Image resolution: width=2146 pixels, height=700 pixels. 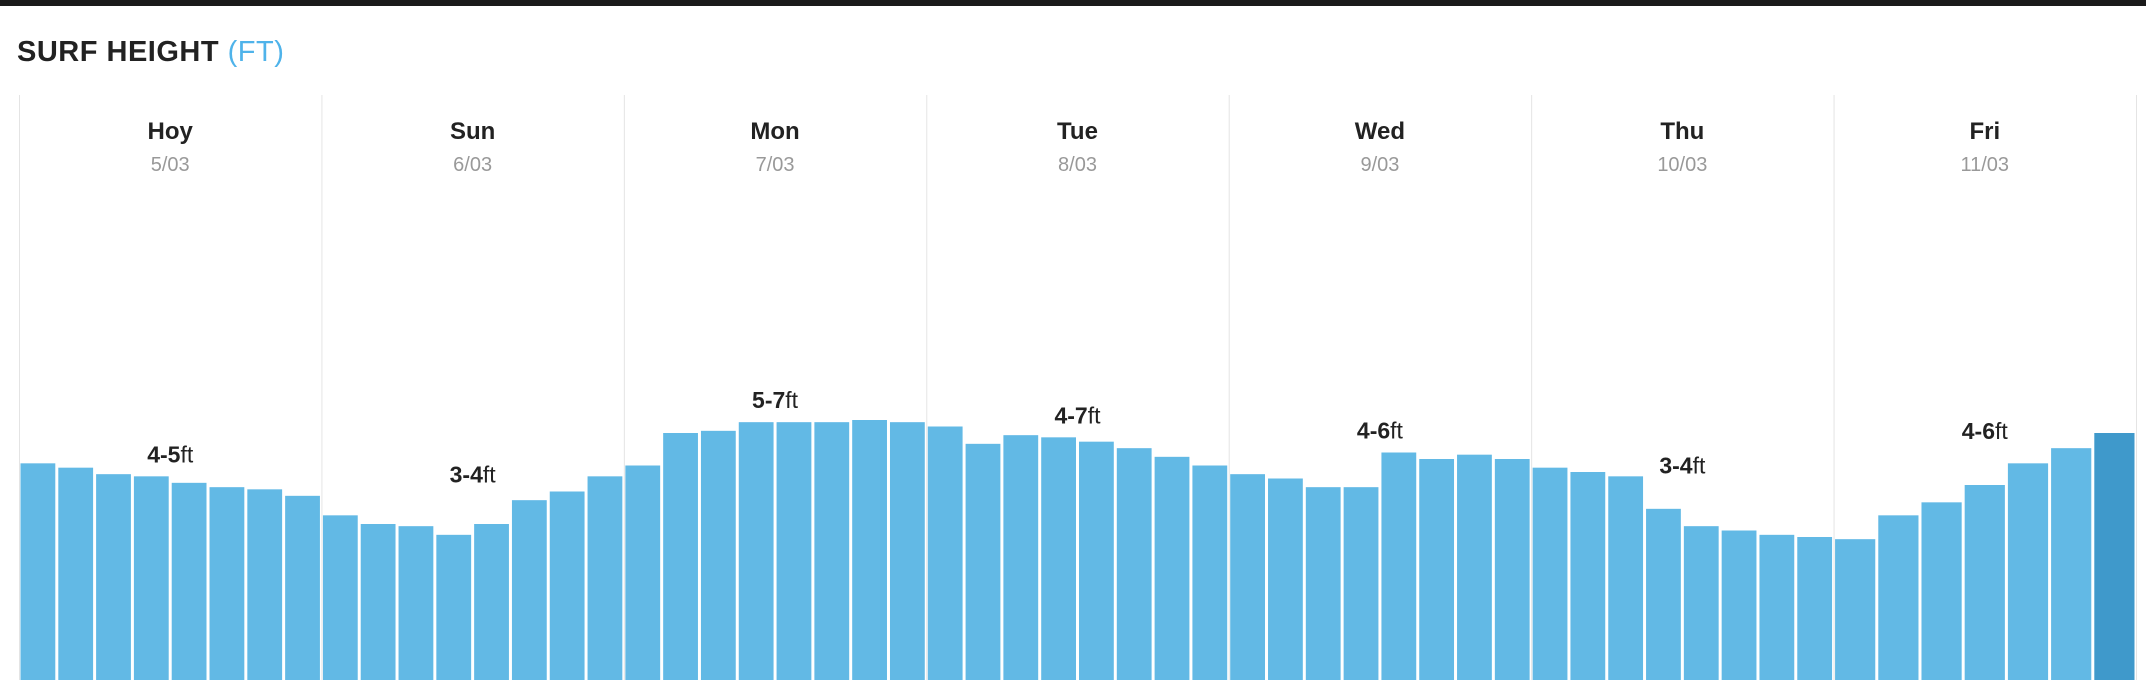 What do you see at coordinates (1380, 131) in the screenshot?
I see `day-label: Wed` at bounding box center [1380, 131].